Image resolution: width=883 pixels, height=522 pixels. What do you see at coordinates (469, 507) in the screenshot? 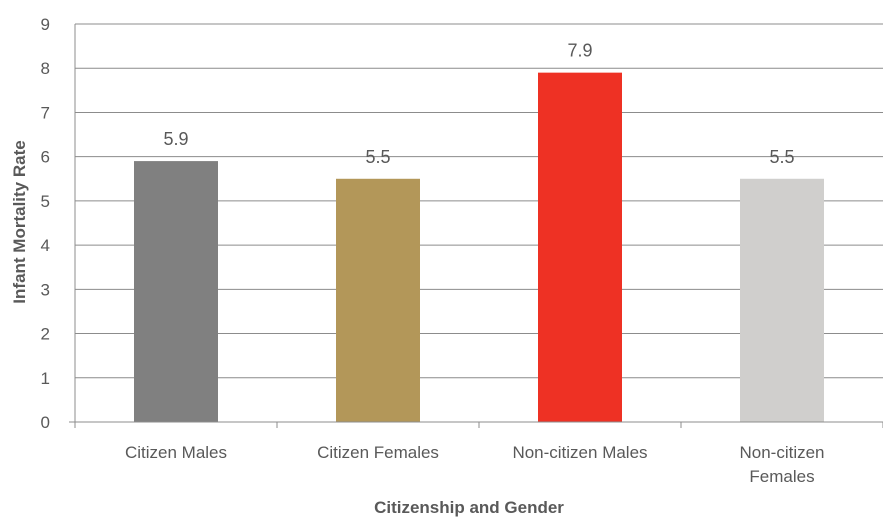
I see `x-axis-title: Citizenship and Gender` at bounding box center [469, 507].